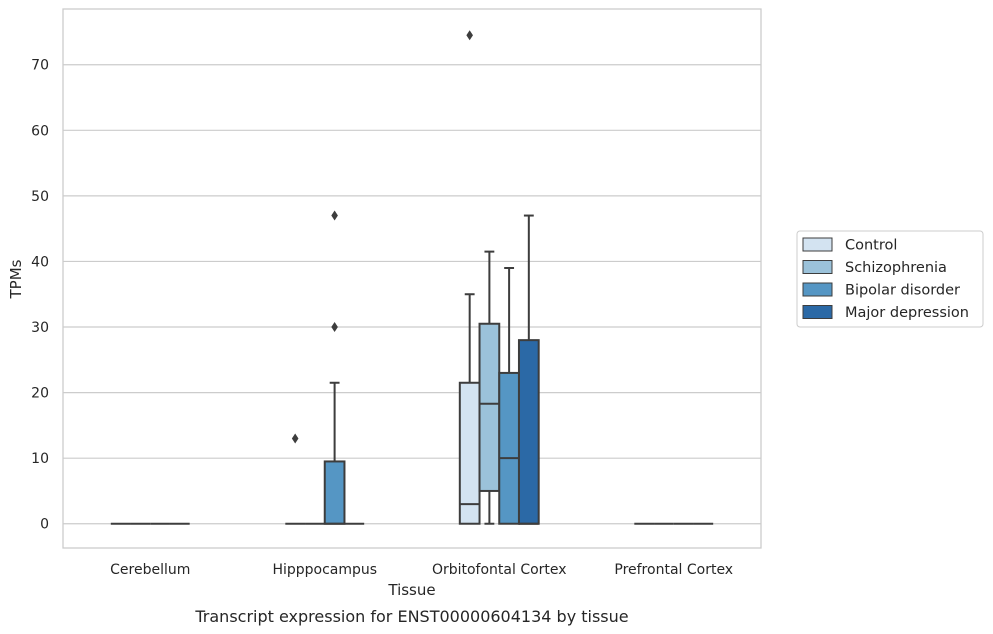 This screenshot has height=634, width=993. Describe the element at coordinates (150, 570) in the screenshot. I see `x-tick-label: Cerebellum` at that location.